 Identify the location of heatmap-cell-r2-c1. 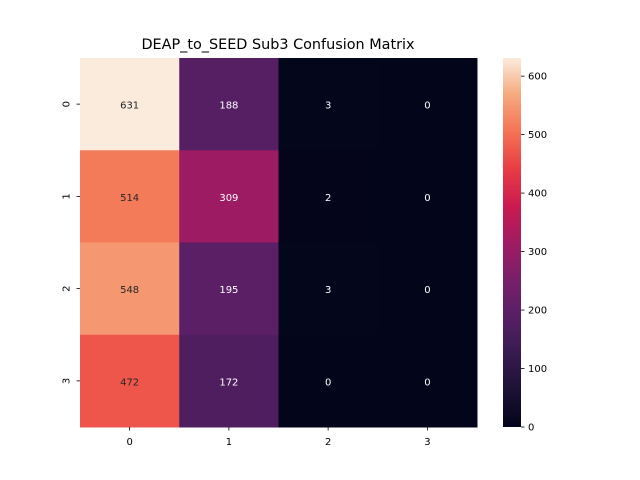
(229, 289).